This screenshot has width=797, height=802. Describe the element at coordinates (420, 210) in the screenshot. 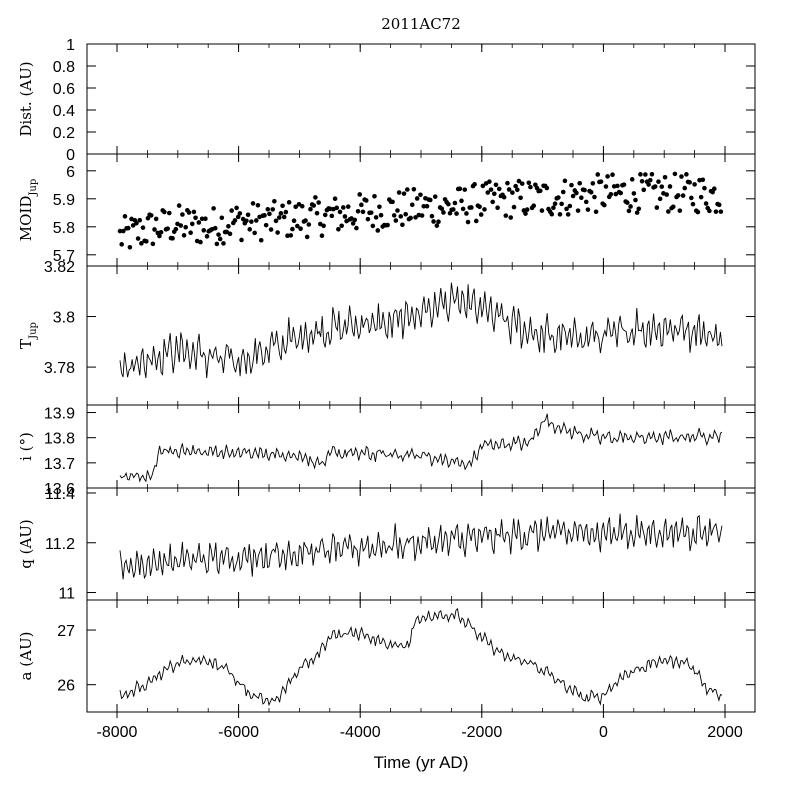

I see `scatter-points` at that location.